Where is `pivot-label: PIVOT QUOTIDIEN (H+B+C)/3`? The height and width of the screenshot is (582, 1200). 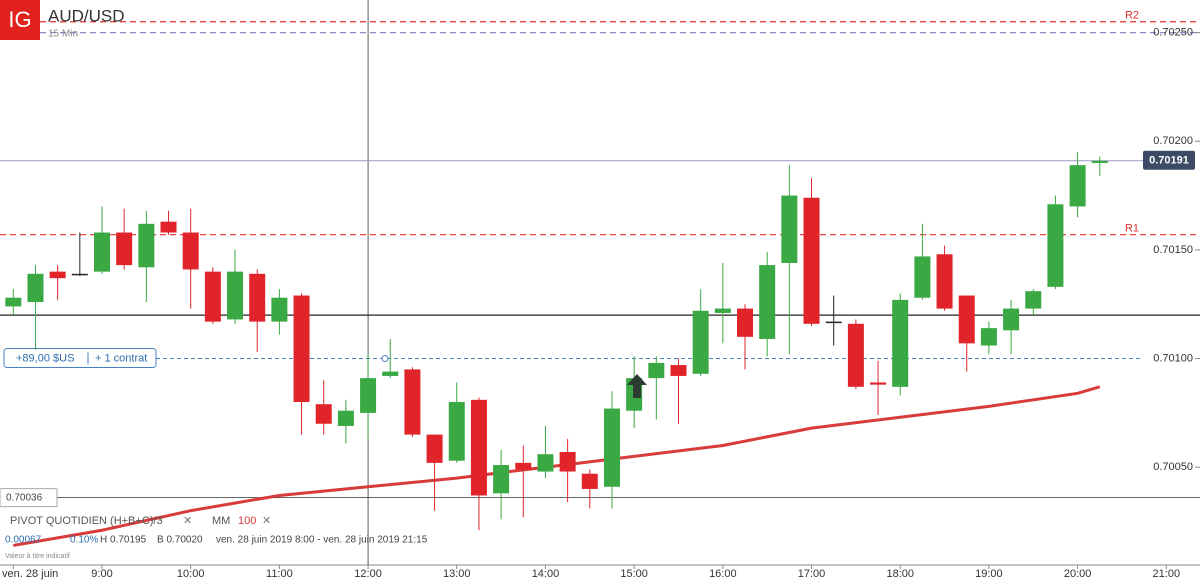 pivot-label: PIVOT QUOTIDIEN (H+B+C)/3 is located at coordinates (86, 521).